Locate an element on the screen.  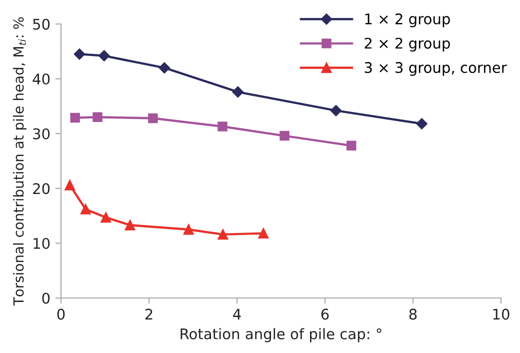
y-tick-label: 0 is located at coordinates (46, 298).